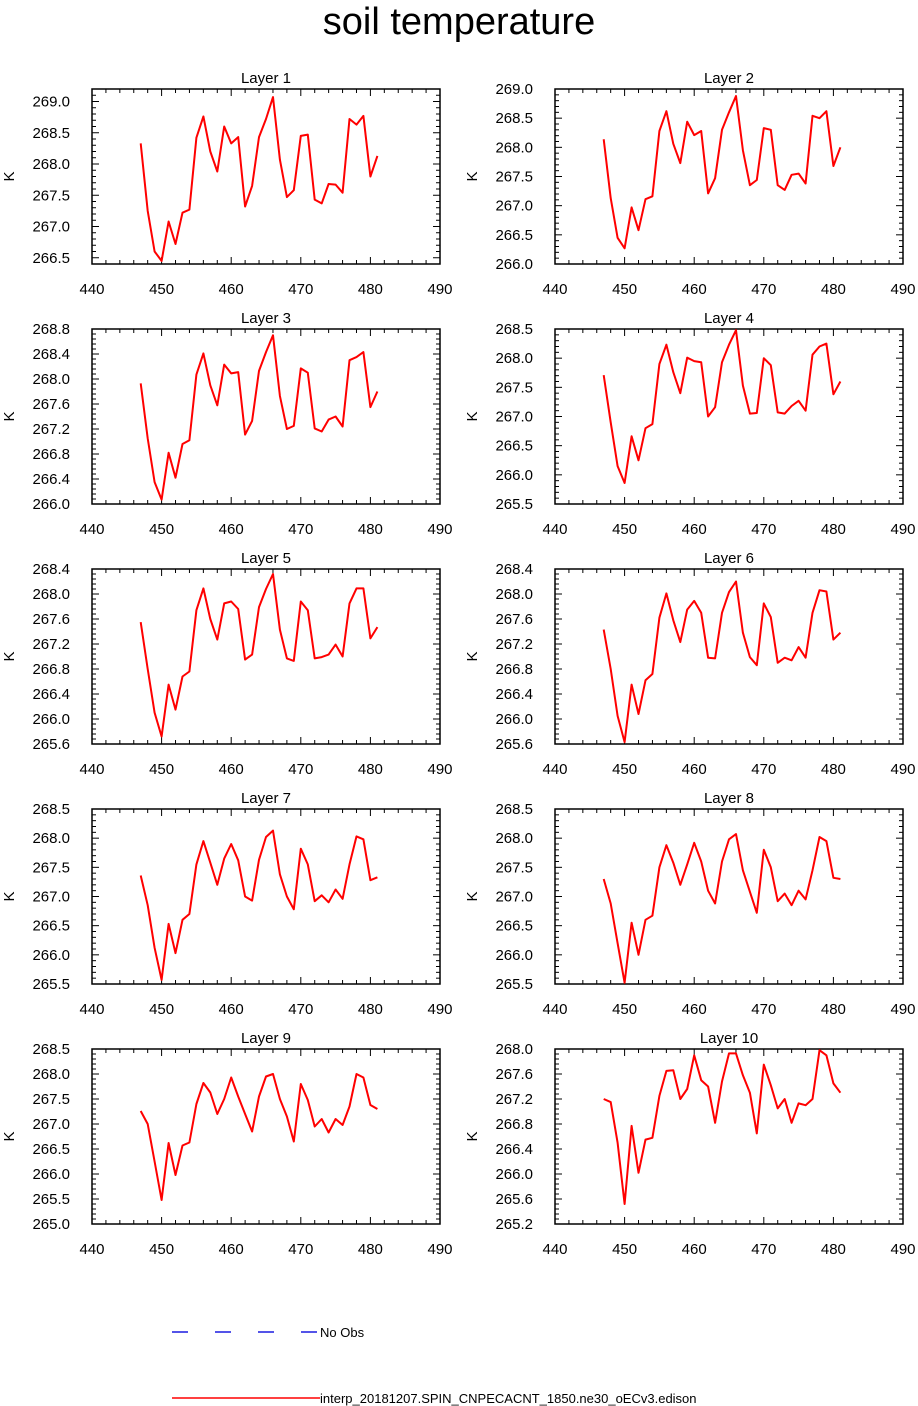 This screenshot has height=1406, width=918. Describe the element at coordinates (472, 896) in the screenshot. I see `y-axis-label-8: K` at that location.